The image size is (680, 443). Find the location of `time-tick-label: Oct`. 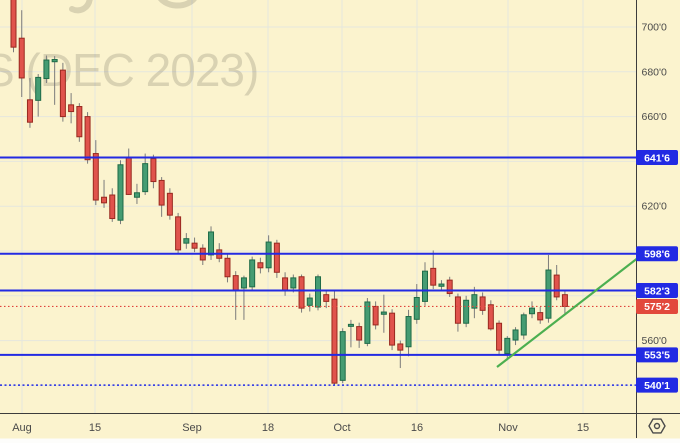

time-tick-label: Oct is located at coordinates (341, 428).